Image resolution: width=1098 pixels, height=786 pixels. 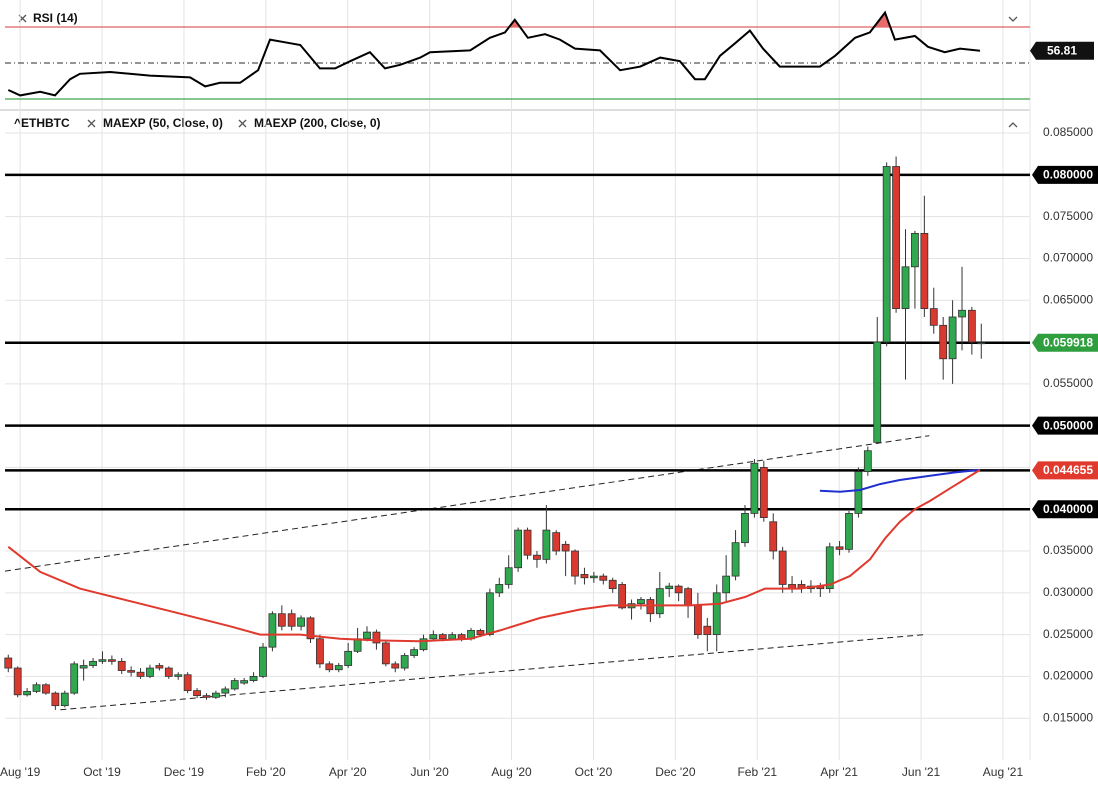 I want to click on rsi-value-label: 56.81, so click(x=1062, y=50).